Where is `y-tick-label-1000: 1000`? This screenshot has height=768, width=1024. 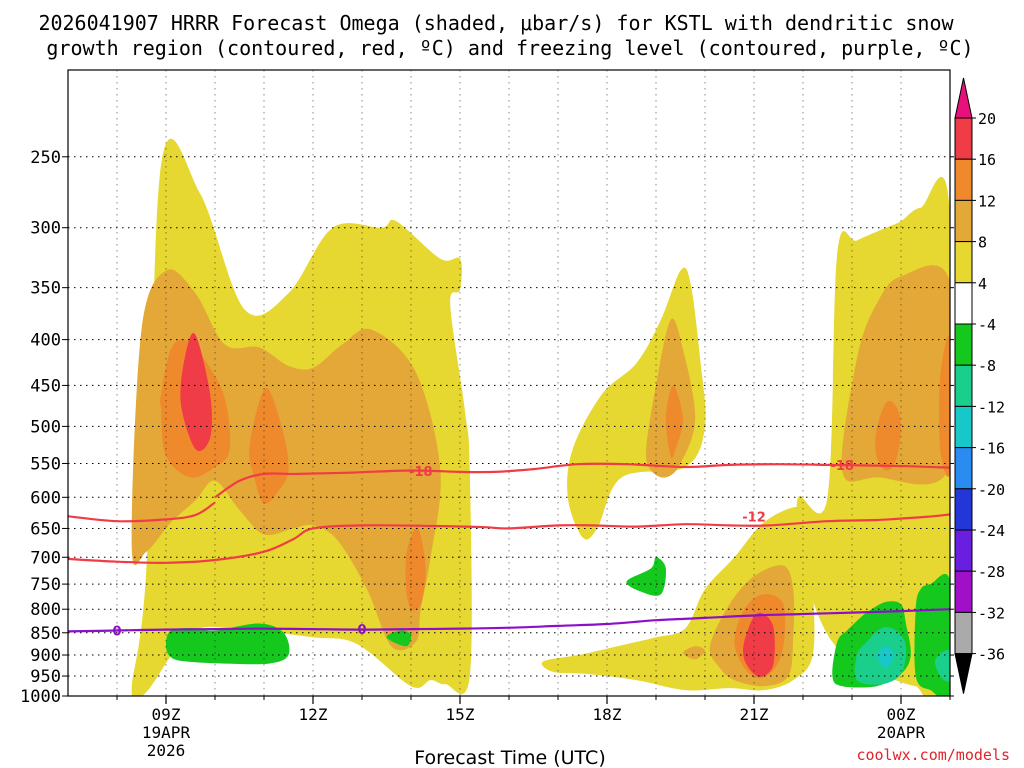
y-tick-label-1000: 1000 is located at coordinates (40, 697).